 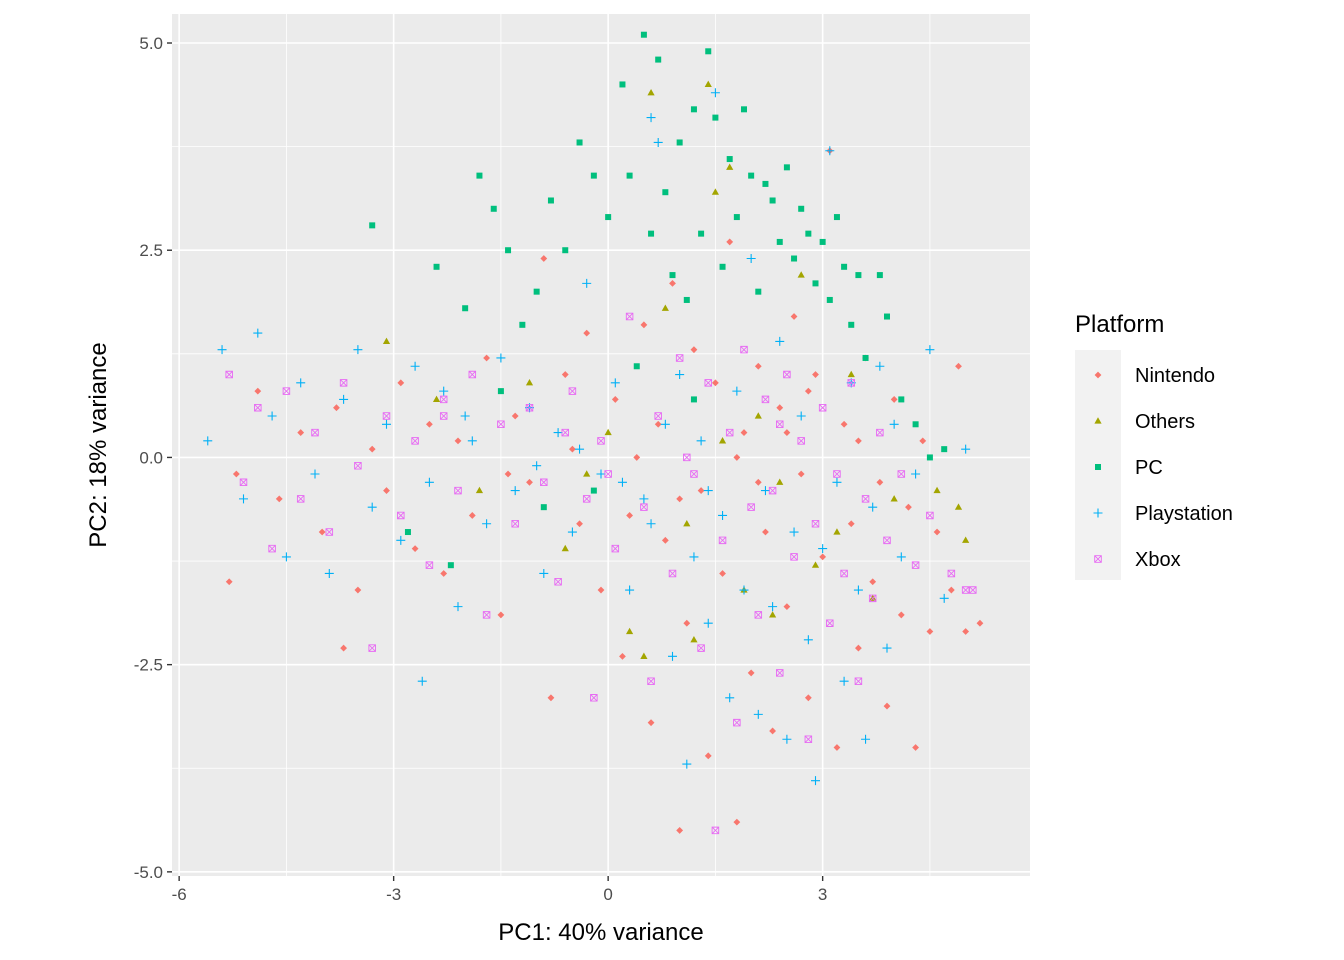 What do you see at coordinates (1154, 445) in the screenshot?
I see `legend: Platform Nintendo Others PC Playstation Xbox` at bounding box center [1154, 445].